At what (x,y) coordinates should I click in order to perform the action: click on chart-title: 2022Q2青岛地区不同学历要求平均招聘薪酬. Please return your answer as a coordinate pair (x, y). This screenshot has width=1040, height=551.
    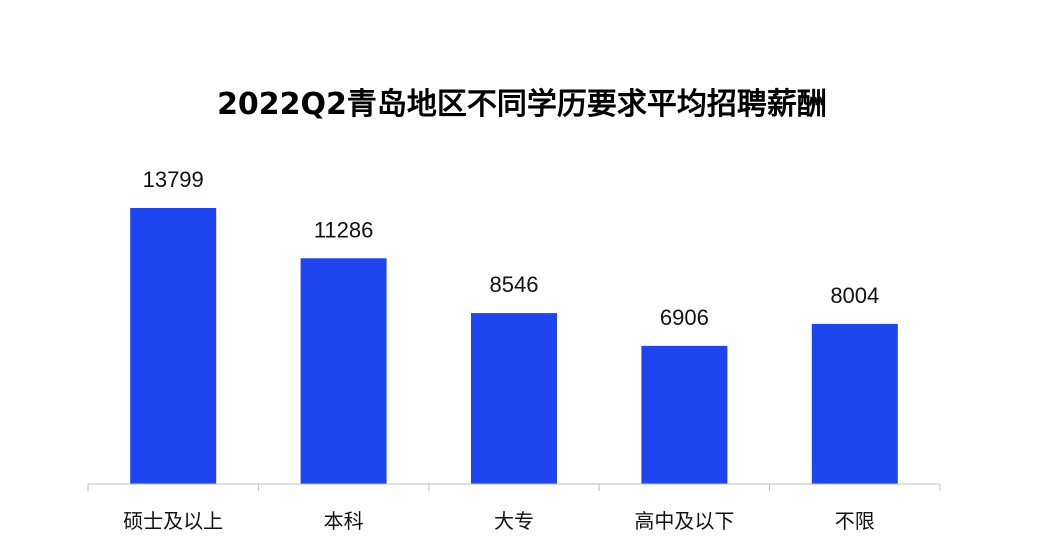
    Looking at the image, I should click on (522, 104).